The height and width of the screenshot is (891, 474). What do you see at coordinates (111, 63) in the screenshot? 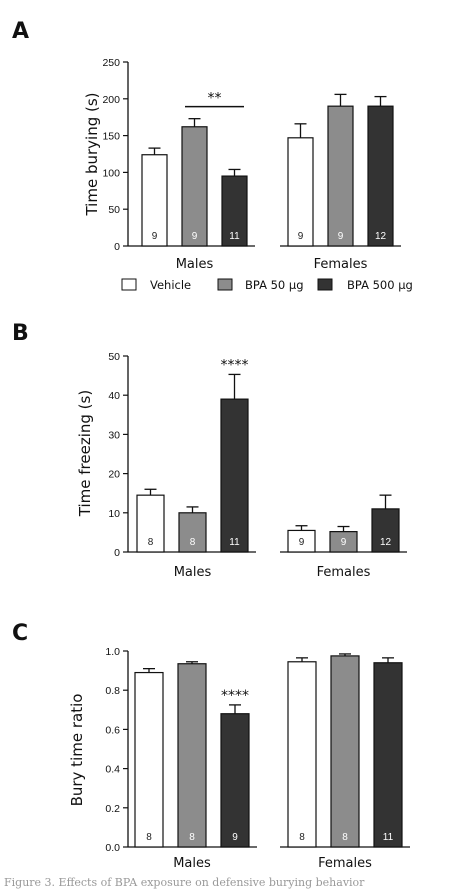
I see `y-tick-label: 250` at bounding box center [111, 63].